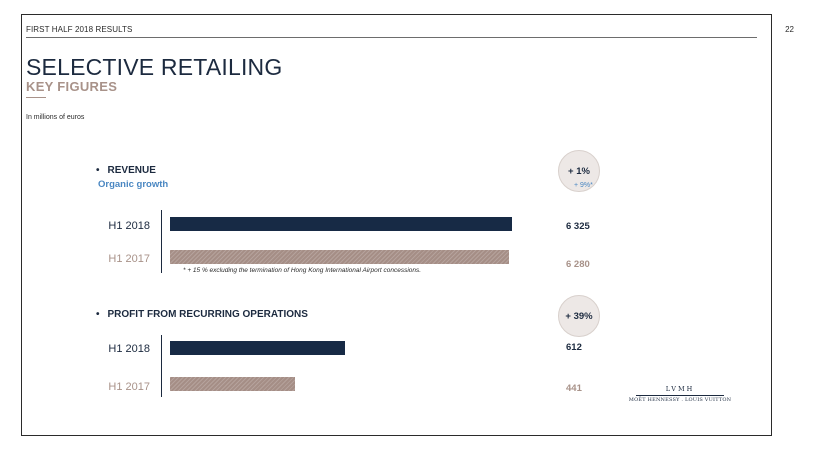 The width and height of the screenshot is (816, 468). What do you see at coordinates (161, 366) in the screenshot?
I see `profit-axis-line` at bounding box center [161, 366].